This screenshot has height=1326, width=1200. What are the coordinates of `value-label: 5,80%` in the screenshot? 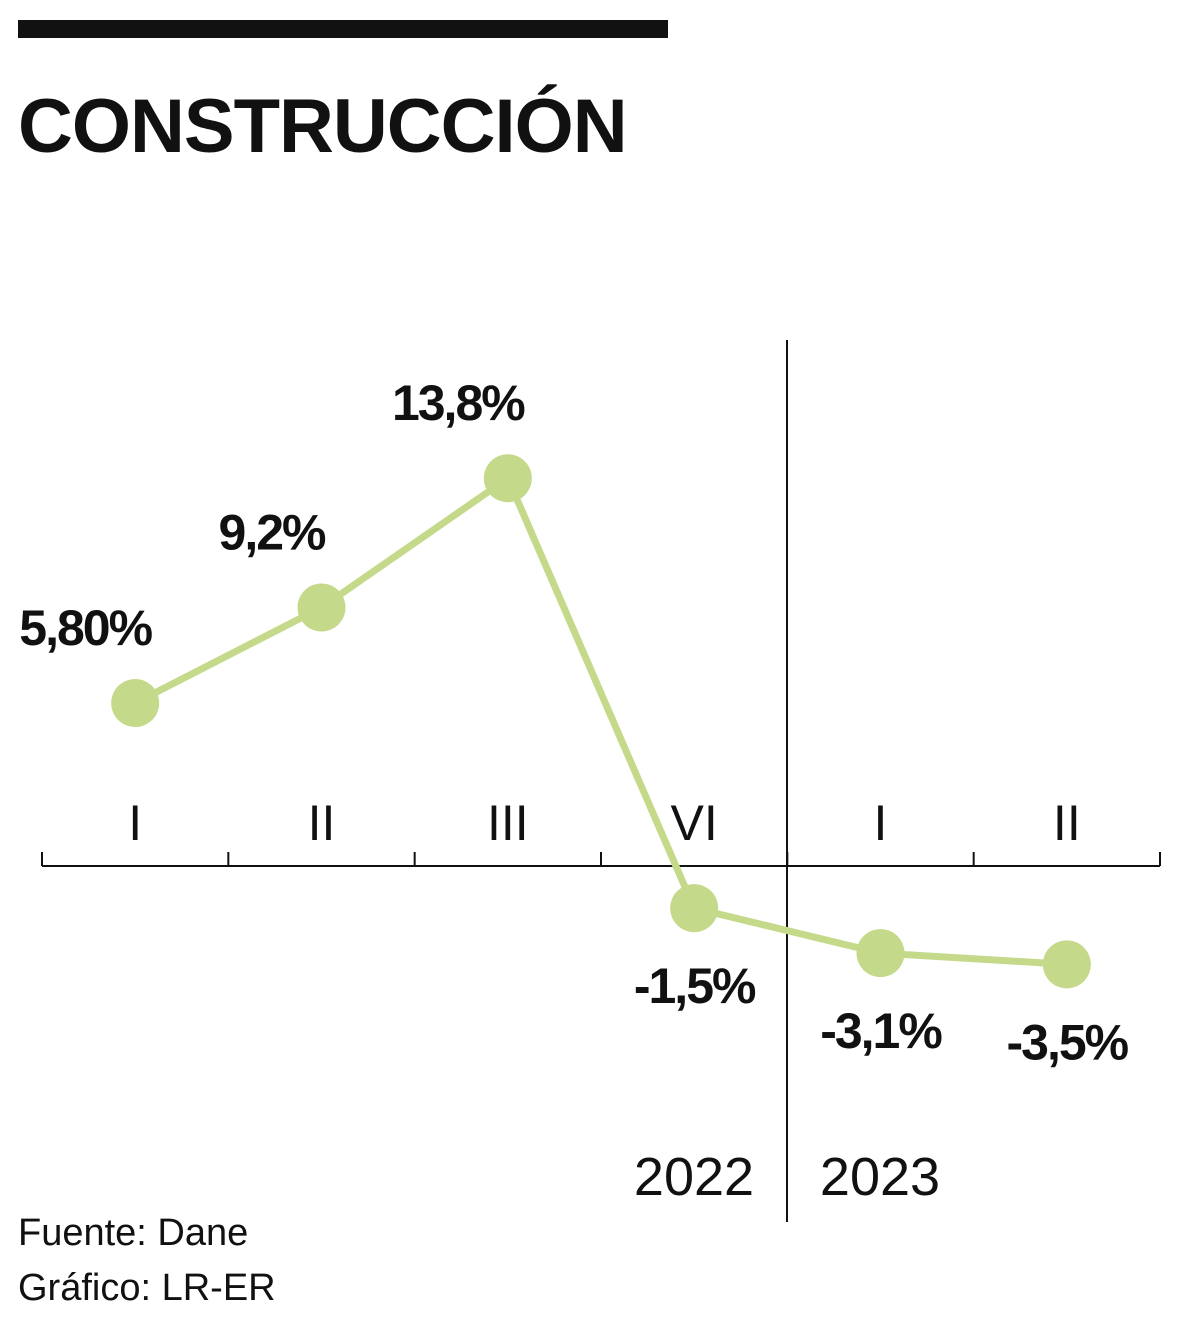 It's located at (85, 628).